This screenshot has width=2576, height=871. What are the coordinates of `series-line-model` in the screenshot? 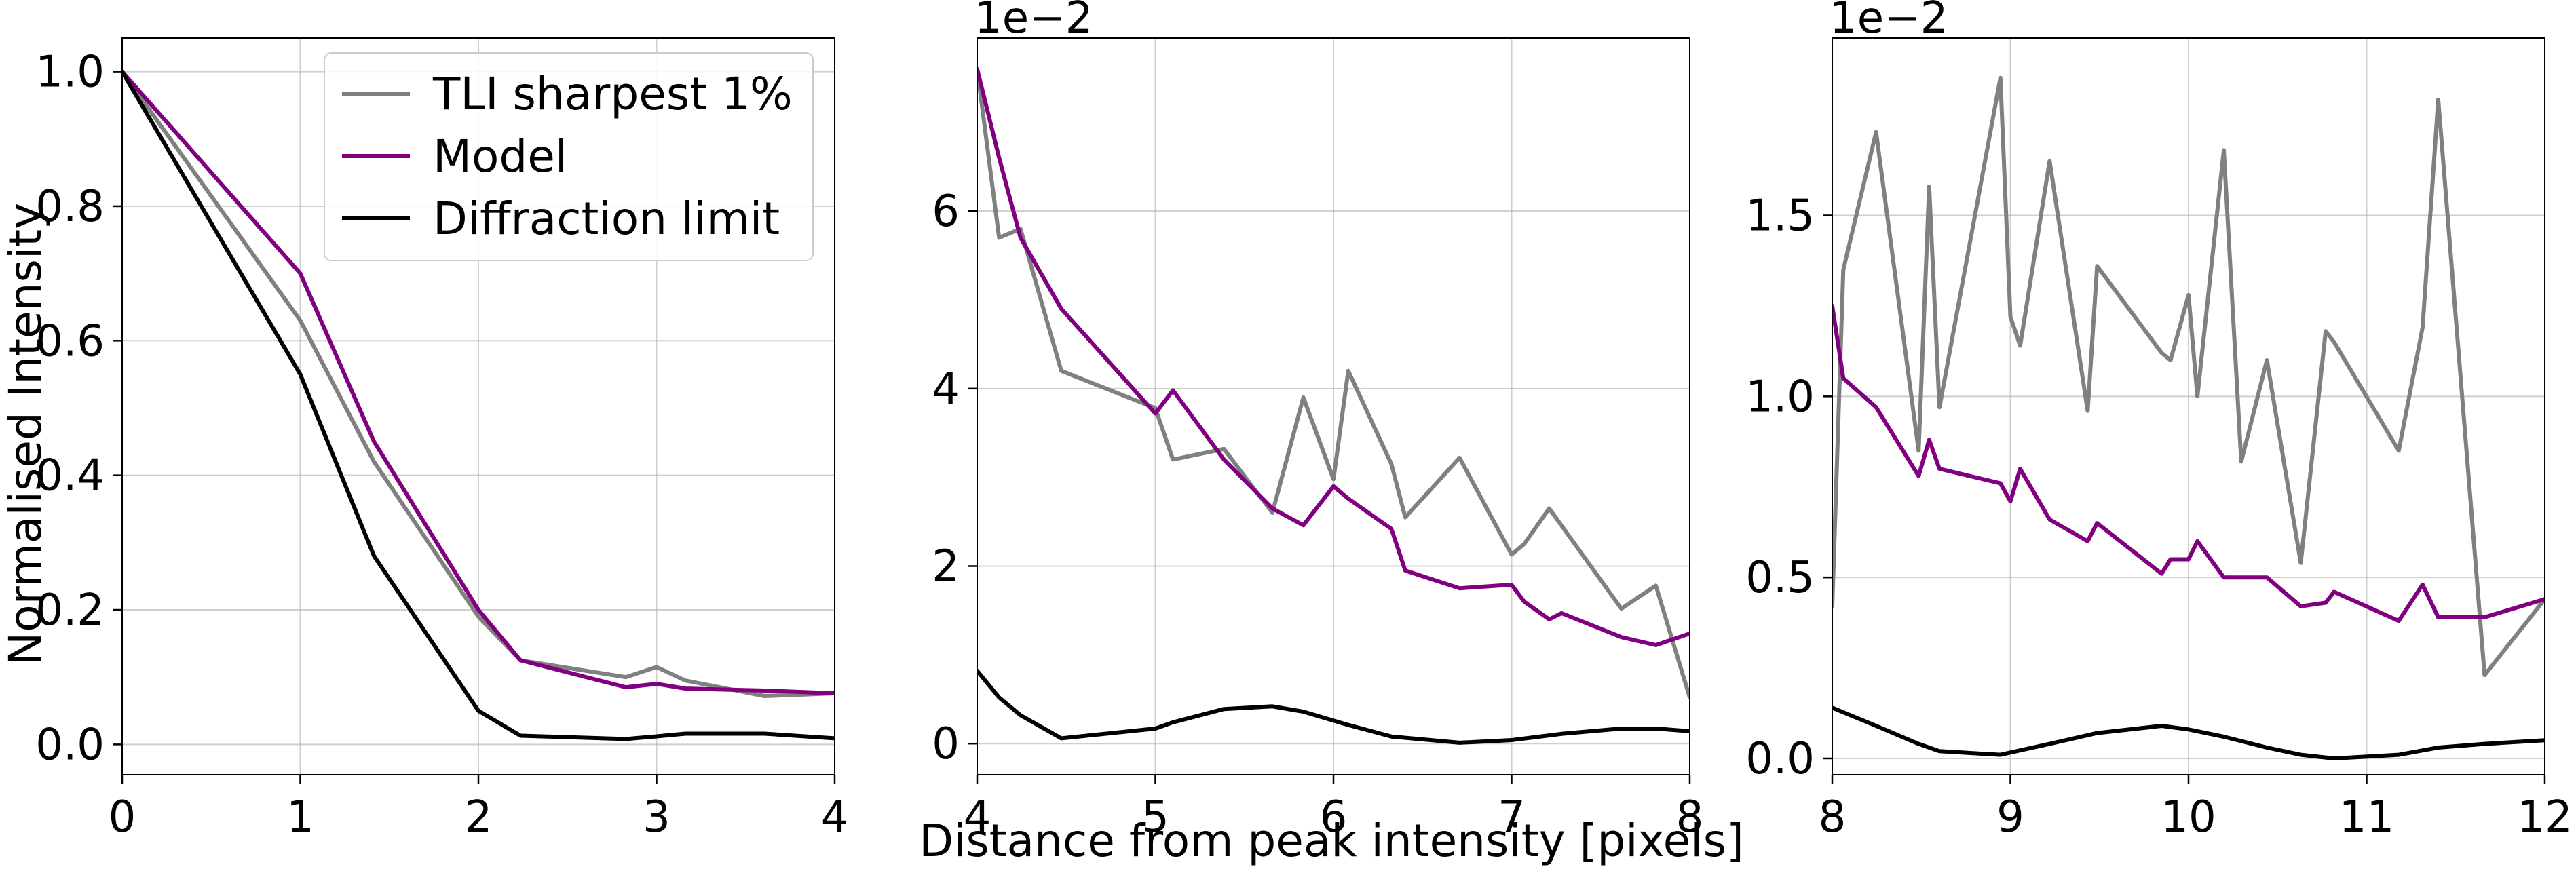 It's located at (2189, 463).